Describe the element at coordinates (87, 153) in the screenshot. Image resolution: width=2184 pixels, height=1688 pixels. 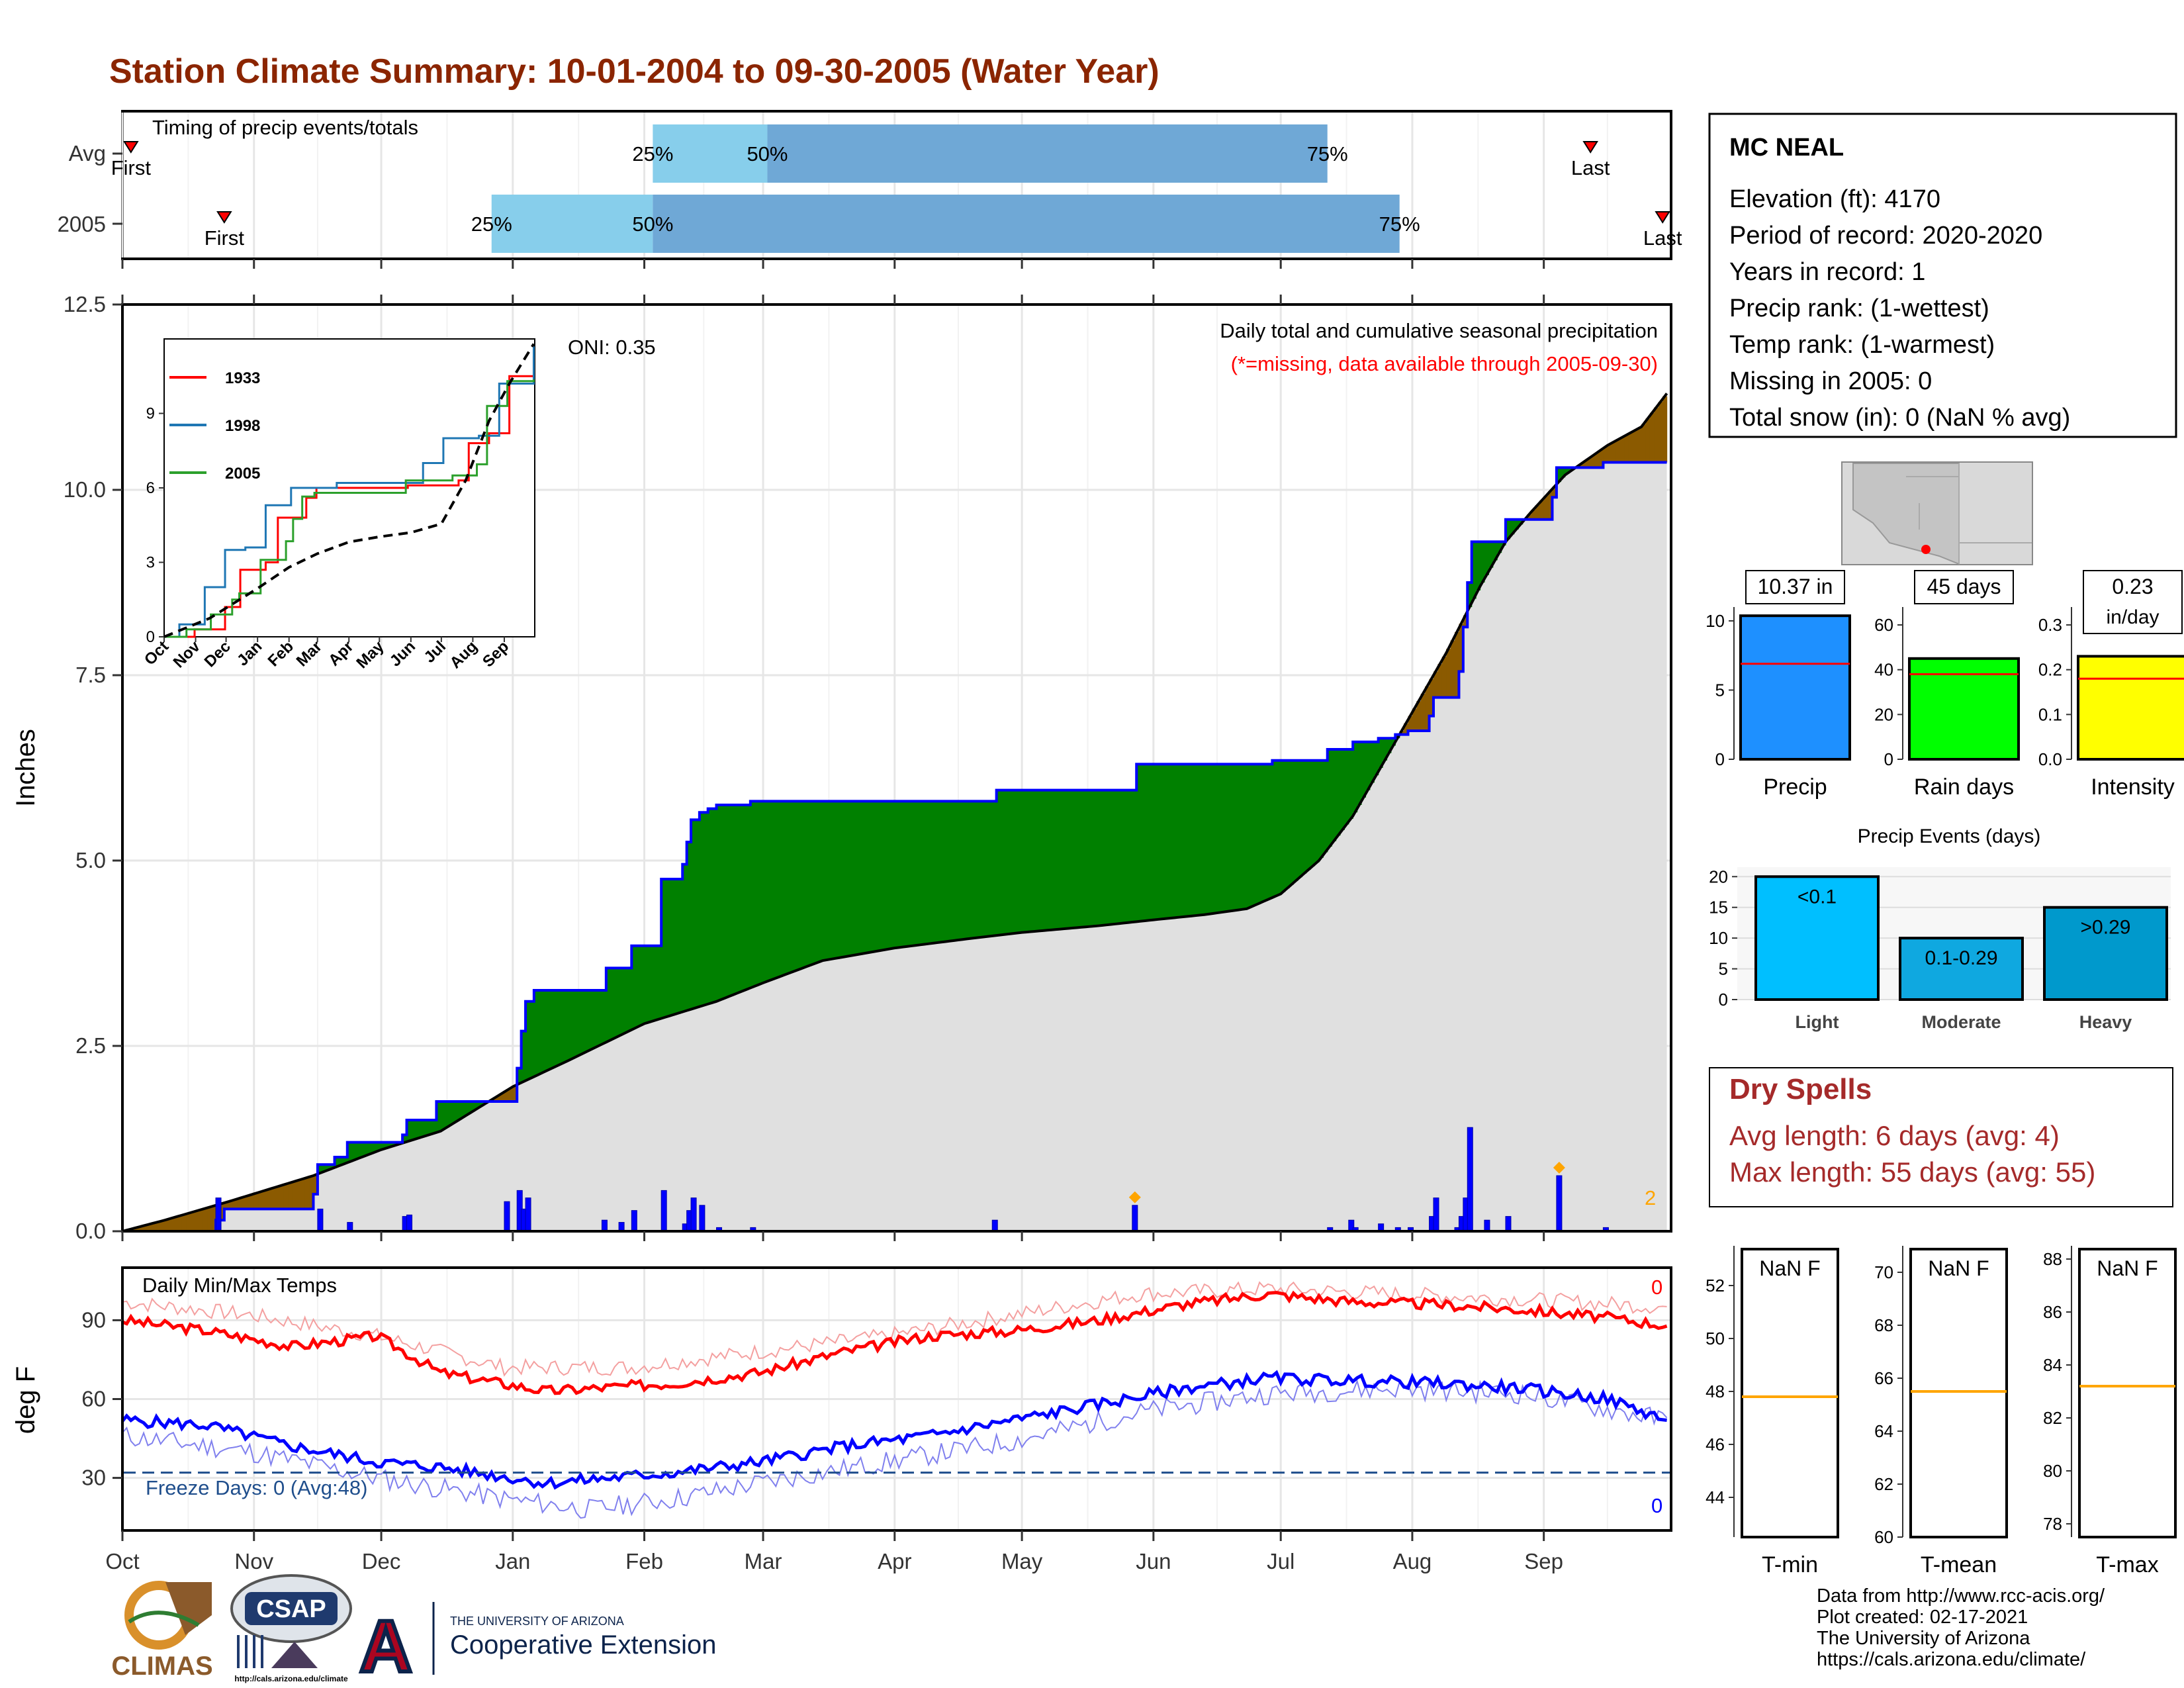
I see `timing-row-avg-label: Avg` at that location.